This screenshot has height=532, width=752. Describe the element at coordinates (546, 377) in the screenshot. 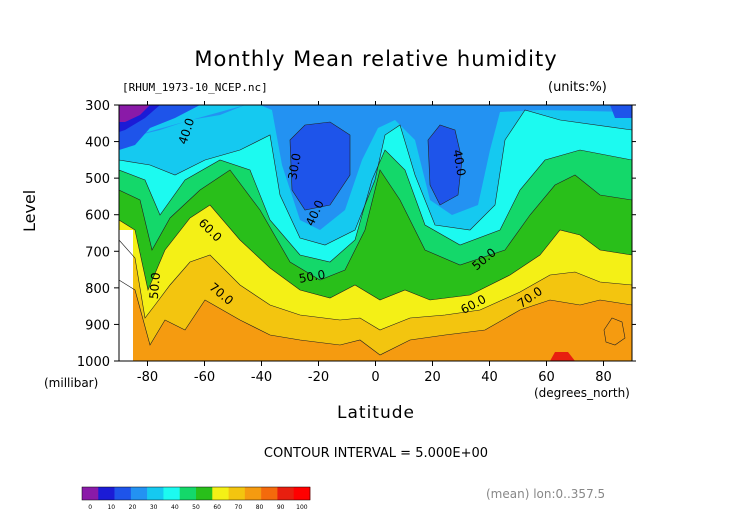

I see `x-tick-label: 60` at that location.